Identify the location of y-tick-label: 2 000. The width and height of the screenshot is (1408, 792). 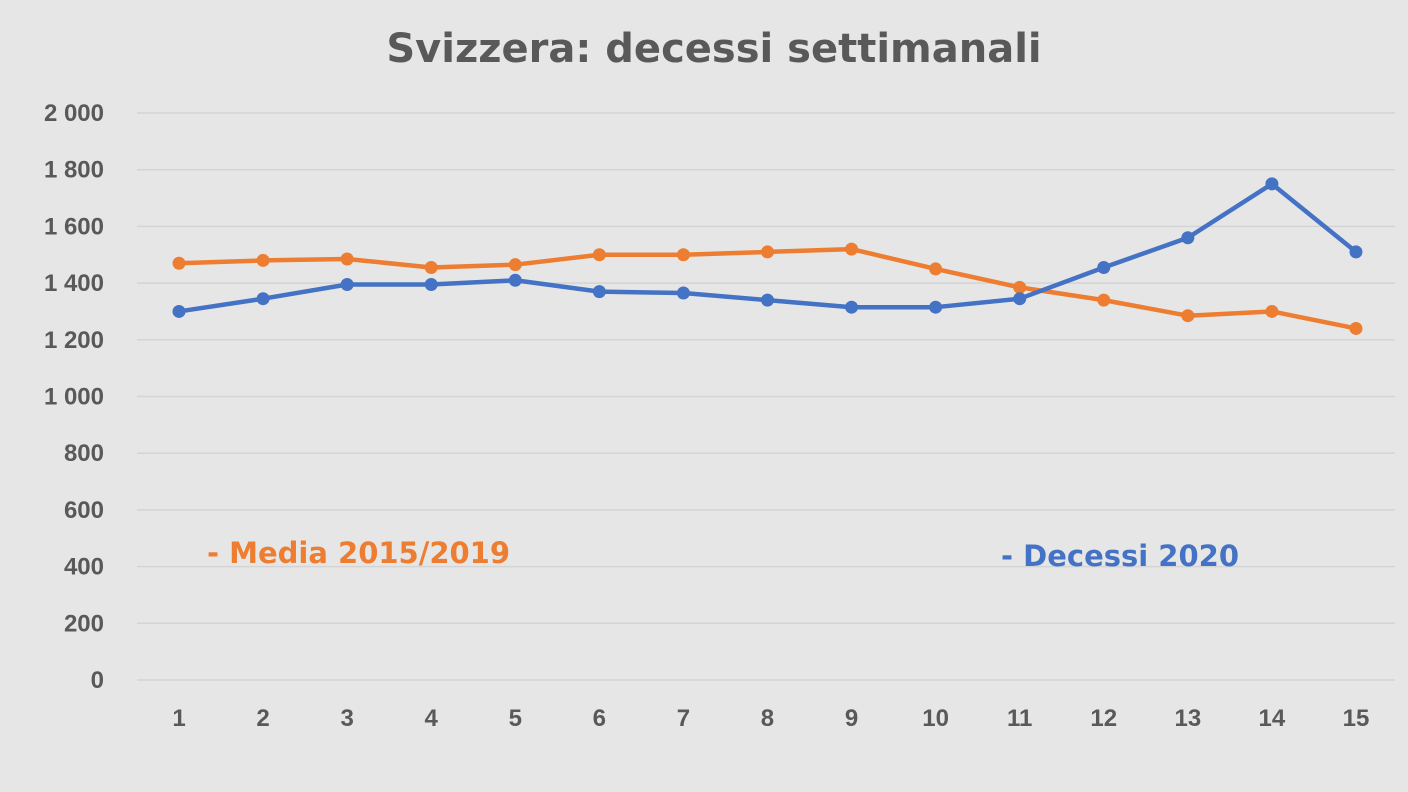
(74, 113).